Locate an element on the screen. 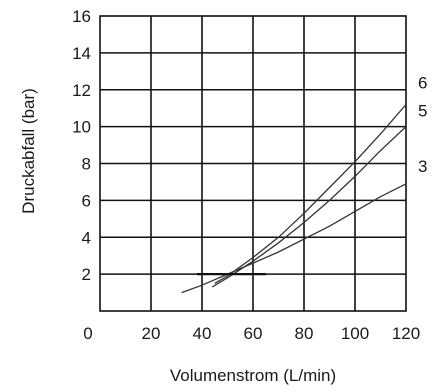 Image resolution: width=435 pixels, height=390 pixels. y-tick-label: 16 is located at coordinates (81, 16).